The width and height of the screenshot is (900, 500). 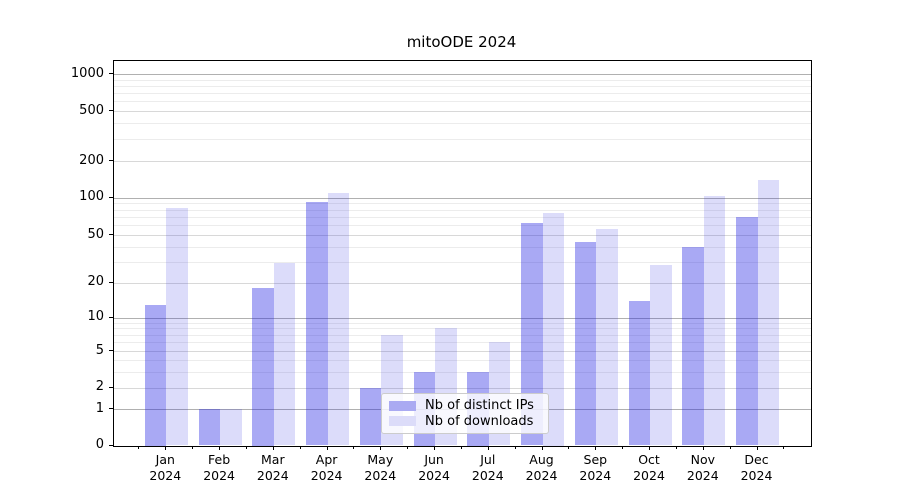 I want to click on bar-sep-downloads, so click(x=607, y=337).